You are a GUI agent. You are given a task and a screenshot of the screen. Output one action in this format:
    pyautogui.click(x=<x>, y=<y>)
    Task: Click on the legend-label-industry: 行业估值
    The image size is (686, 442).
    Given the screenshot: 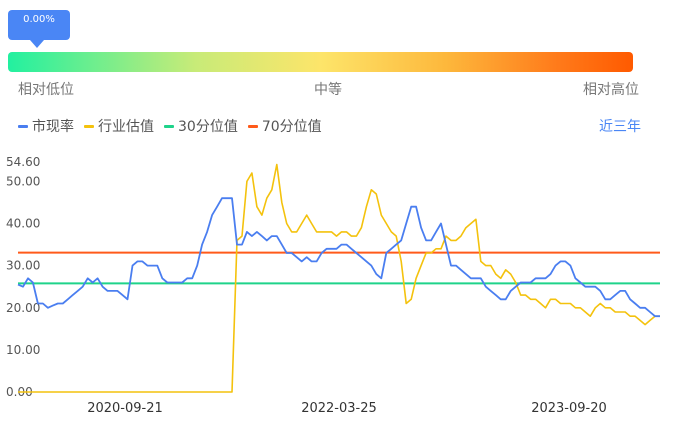 What is the action you would take?
    pyautogui.click(x=126, y=127)
    